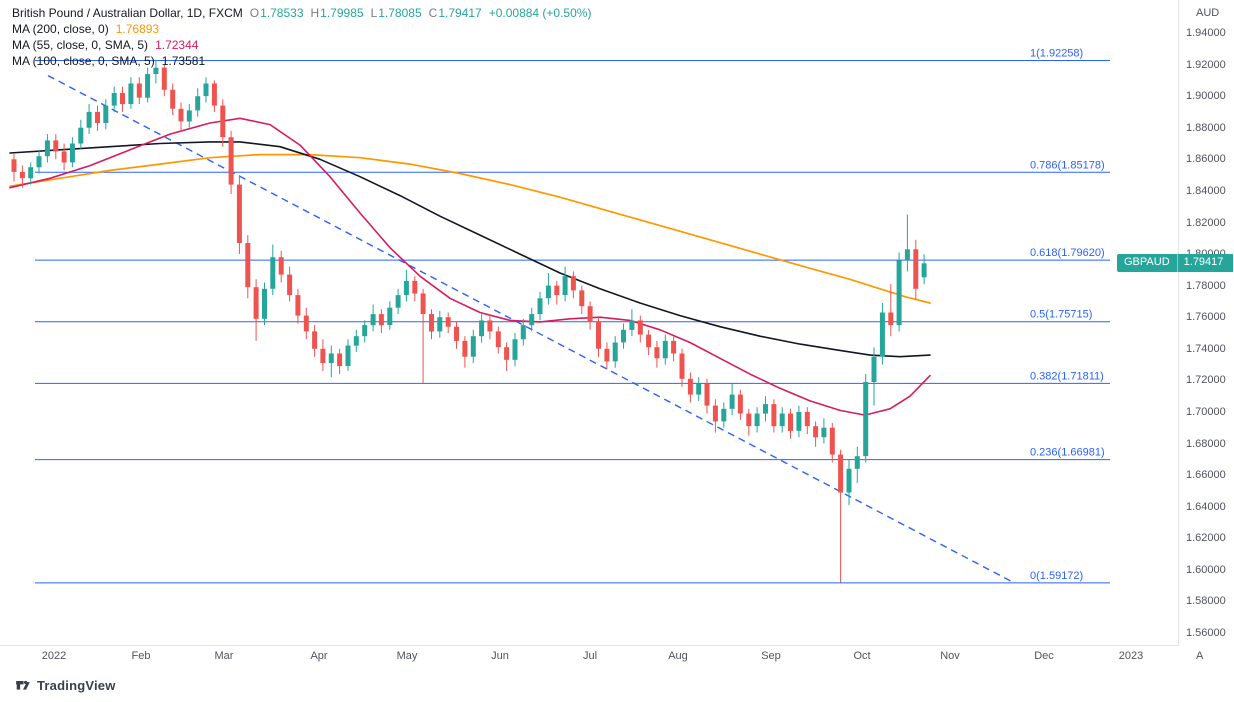  What do you see at coordinates (590, 656) in the screenshot?
I see `time-axis-label: Jul` at bounding box center [590, 656].